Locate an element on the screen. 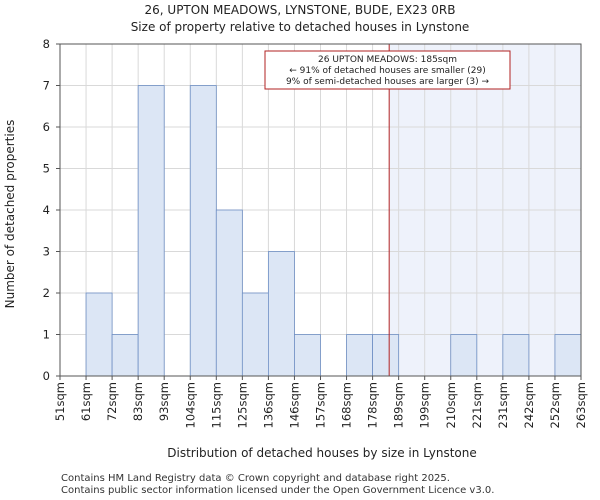 The image size is (600, 500). y-axis-label: Number of detached properties is located at coordinates (10, 214).